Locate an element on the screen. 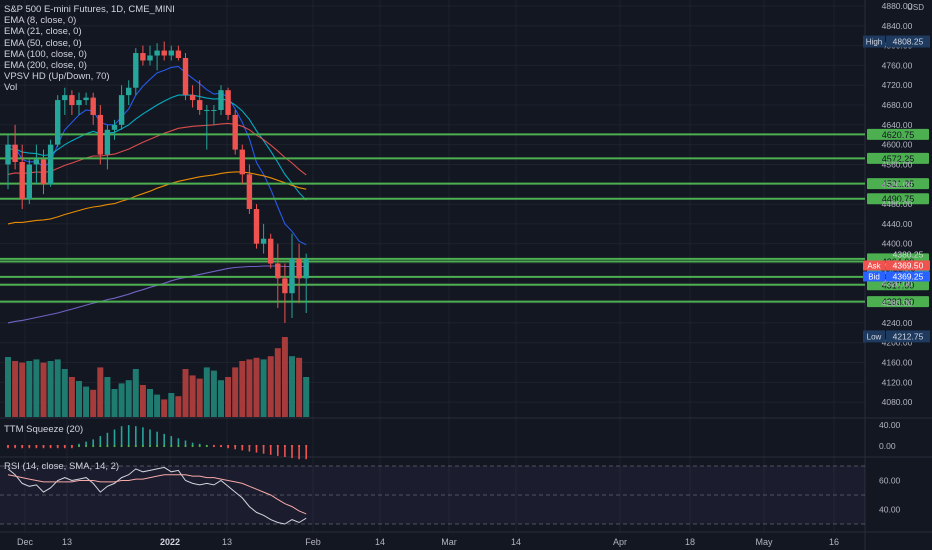 The image size is (932, 550). level-label: 4572.25 is located at coordinates (898, 159).